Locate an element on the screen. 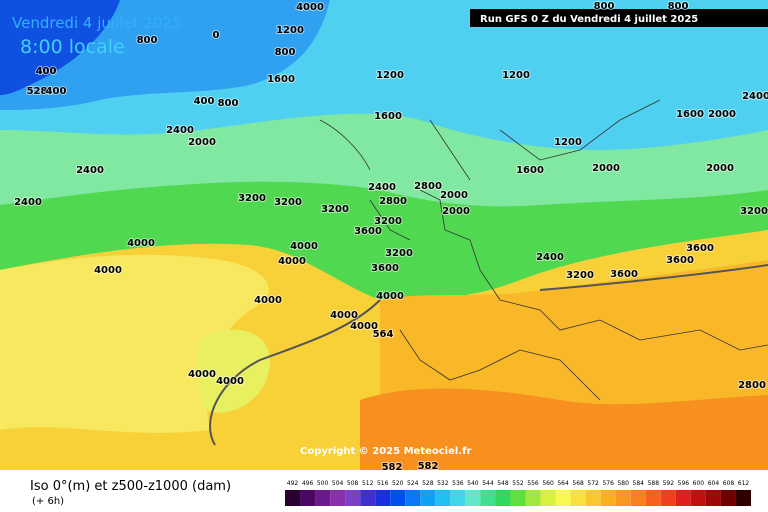 The width and height of the screenshot is (768, 512). scale-label: 520 is located at coordinates (398, 483).